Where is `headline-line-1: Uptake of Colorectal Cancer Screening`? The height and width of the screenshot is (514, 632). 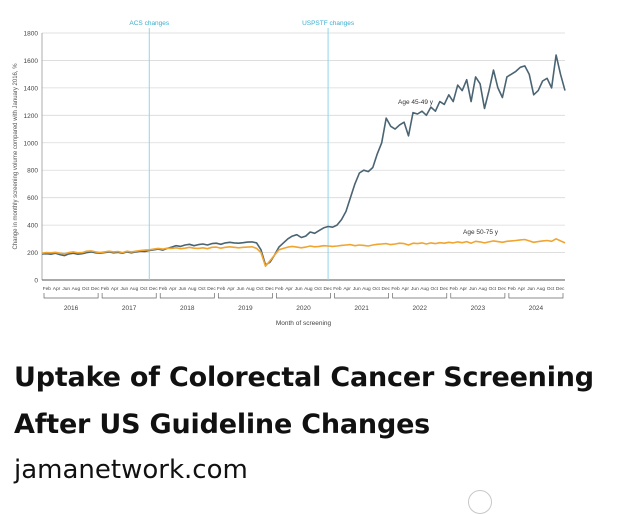 headline-line-1: Uptake of Colorectal Cancer Screening is located at coordinates (304, 377).